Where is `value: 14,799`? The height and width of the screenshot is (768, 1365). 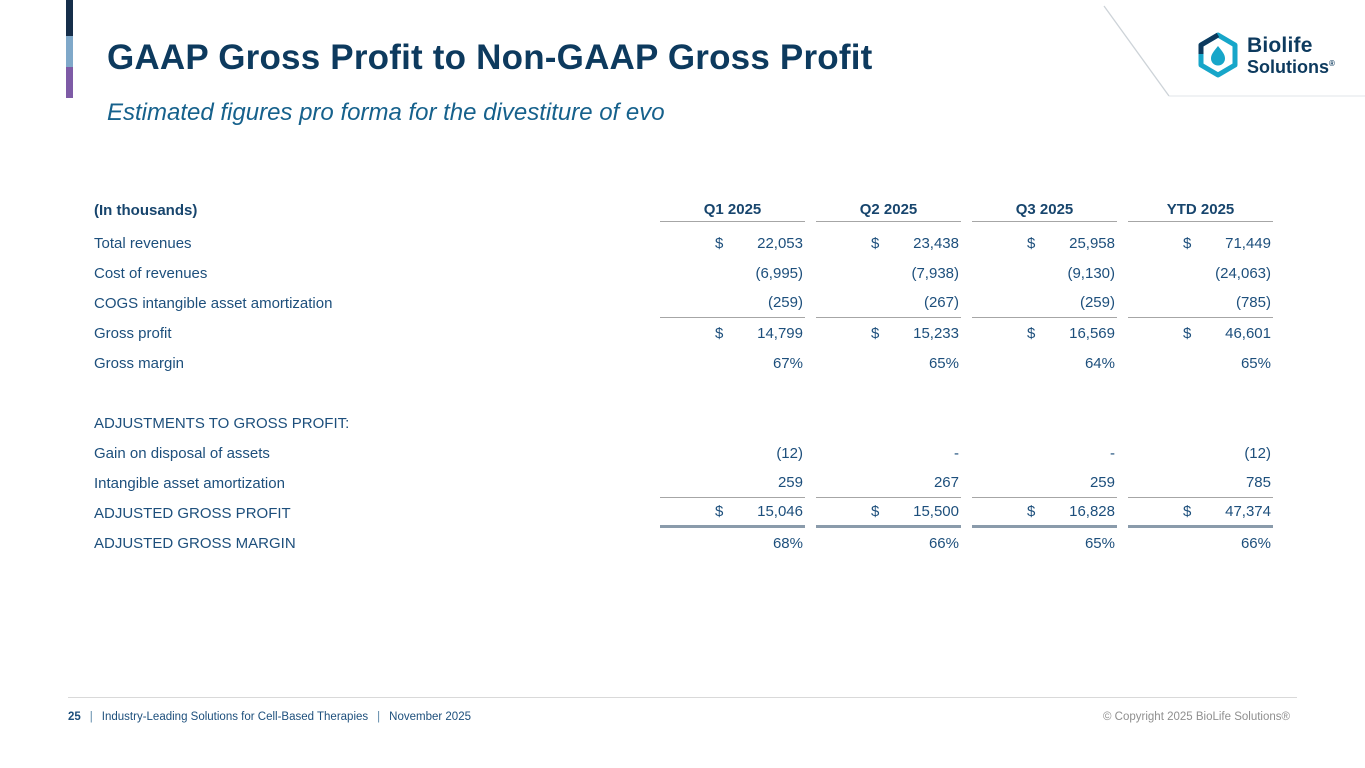 value: 14,799 is located at coordinates (780, 333).